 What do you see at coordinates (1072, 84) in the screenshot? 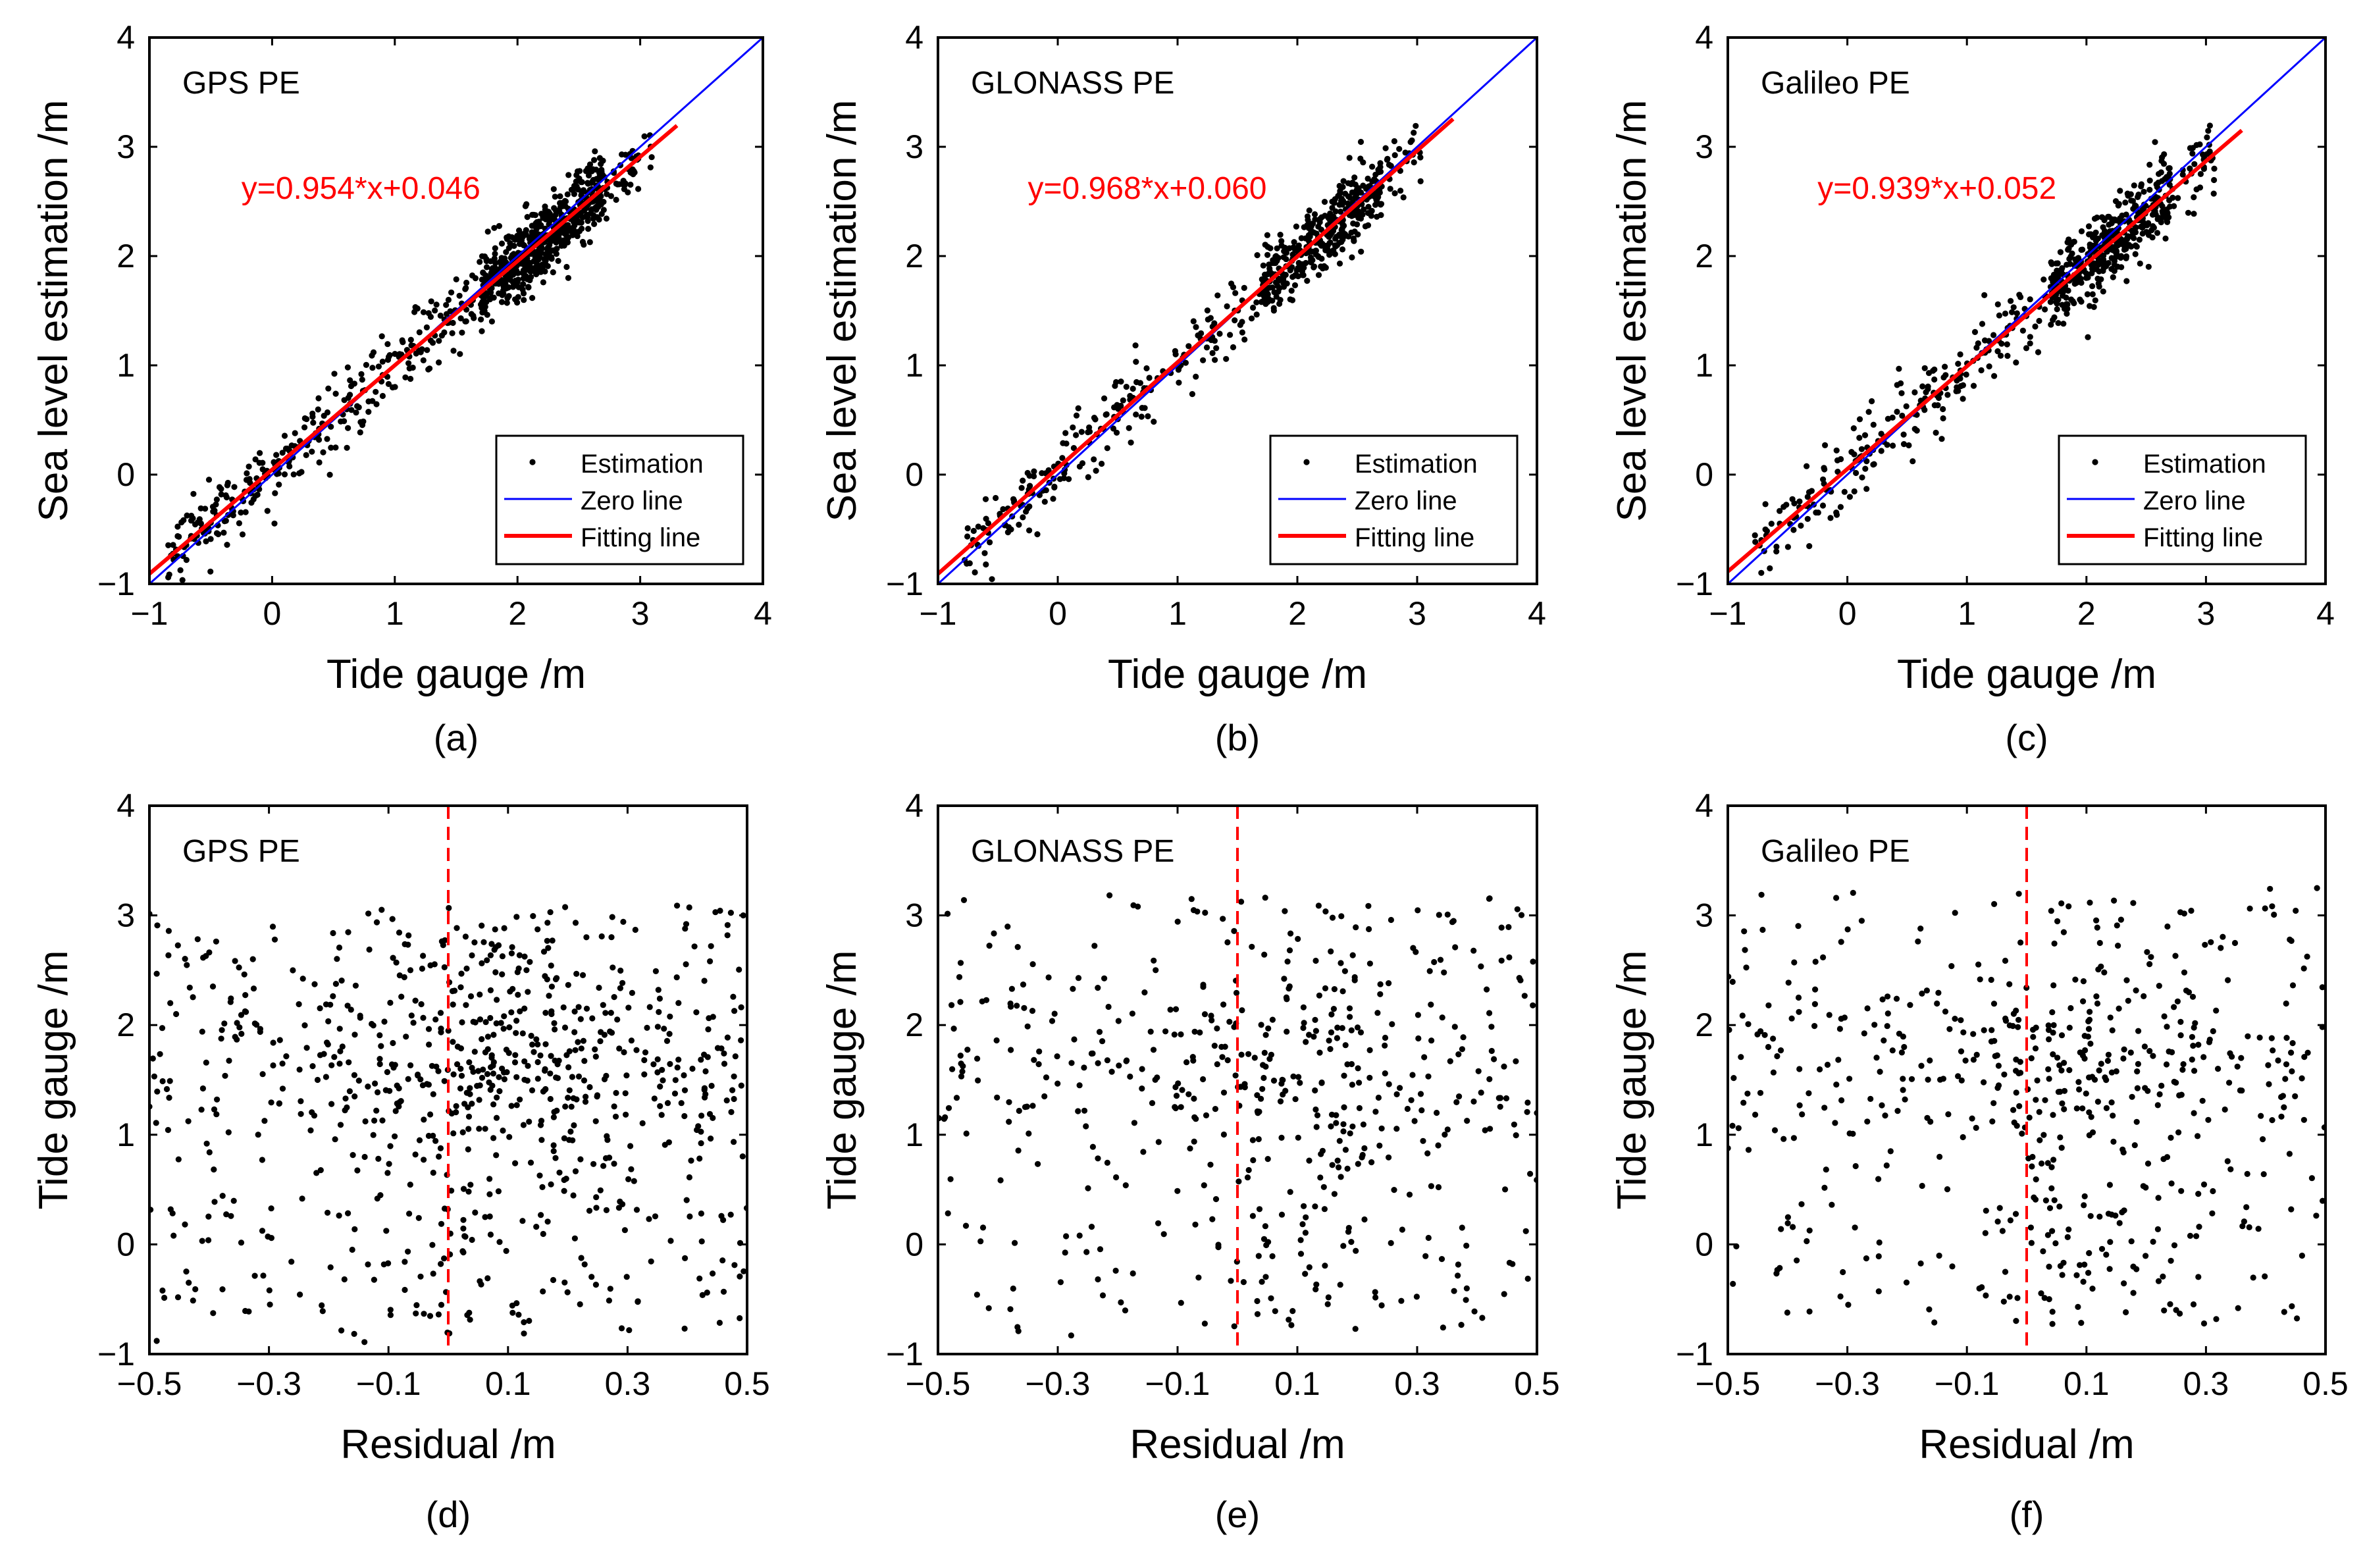
I see `panel-title-b: GLONASS PE` at bounding box center [1072, 84].